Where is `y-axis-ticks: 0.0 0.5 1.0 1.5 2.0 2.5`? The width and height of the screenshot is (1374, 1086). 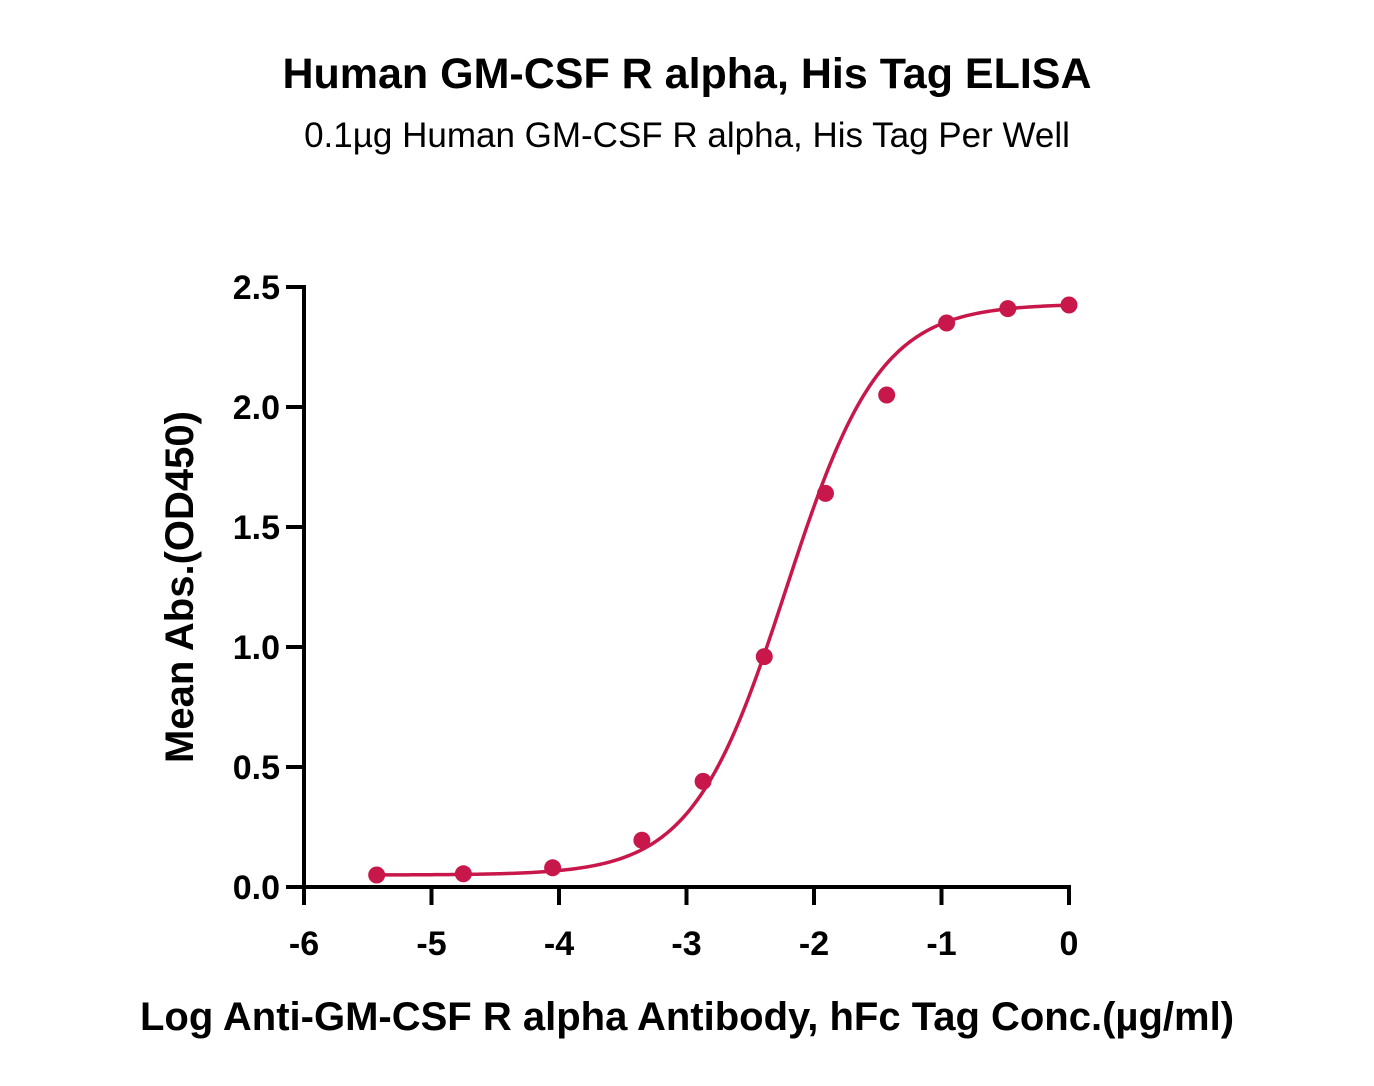 y-axis-ticks: 0.0 0.5 1.0 1.5 2.0 2.5 is located at coordinates (268, 588).